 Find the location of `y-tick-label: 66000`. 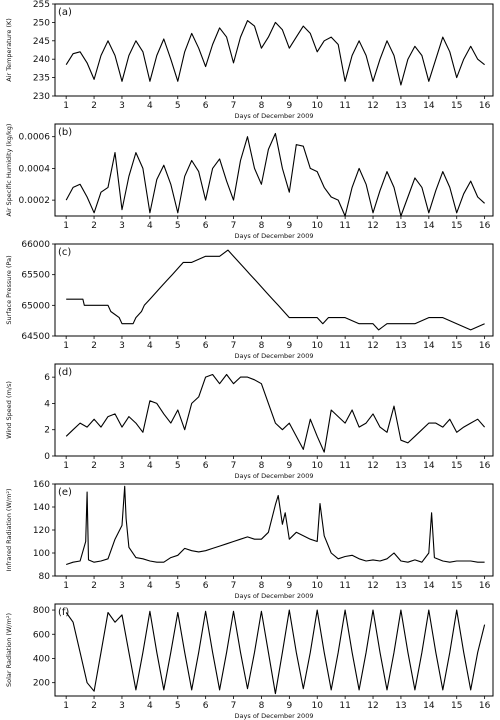

y-tick-label: 66000 is located at coordinates (35, 245).